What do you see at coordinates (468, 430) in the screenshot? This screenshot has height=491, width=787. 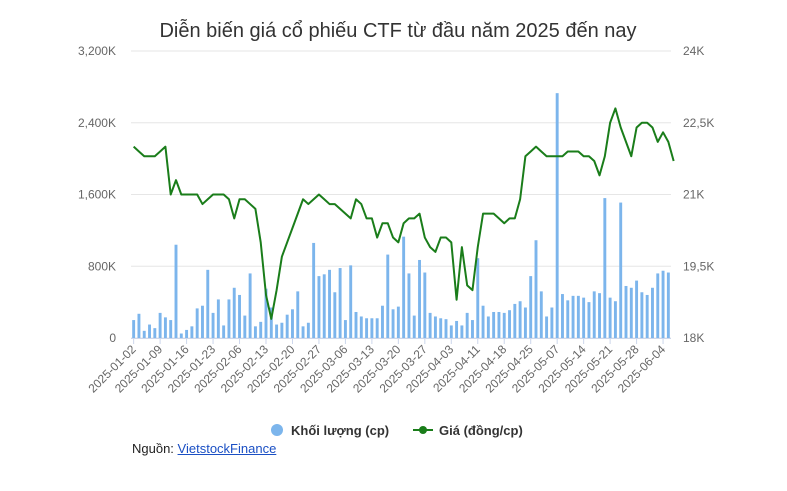 I see `legend-item-price: Giá (đồng/cp)` at bounding box center [468, 430].